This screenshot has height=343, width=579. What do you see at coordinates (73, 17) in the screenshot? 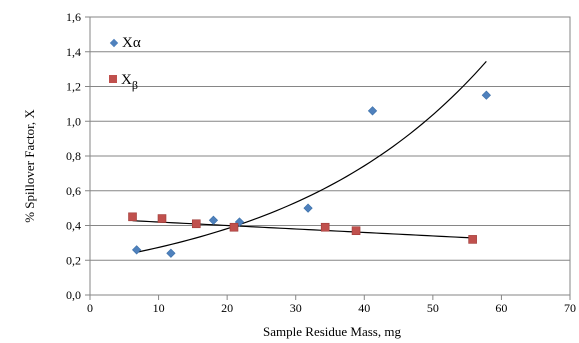
I see `y-tick-label: 1,6` at bounding box center [73, 17].